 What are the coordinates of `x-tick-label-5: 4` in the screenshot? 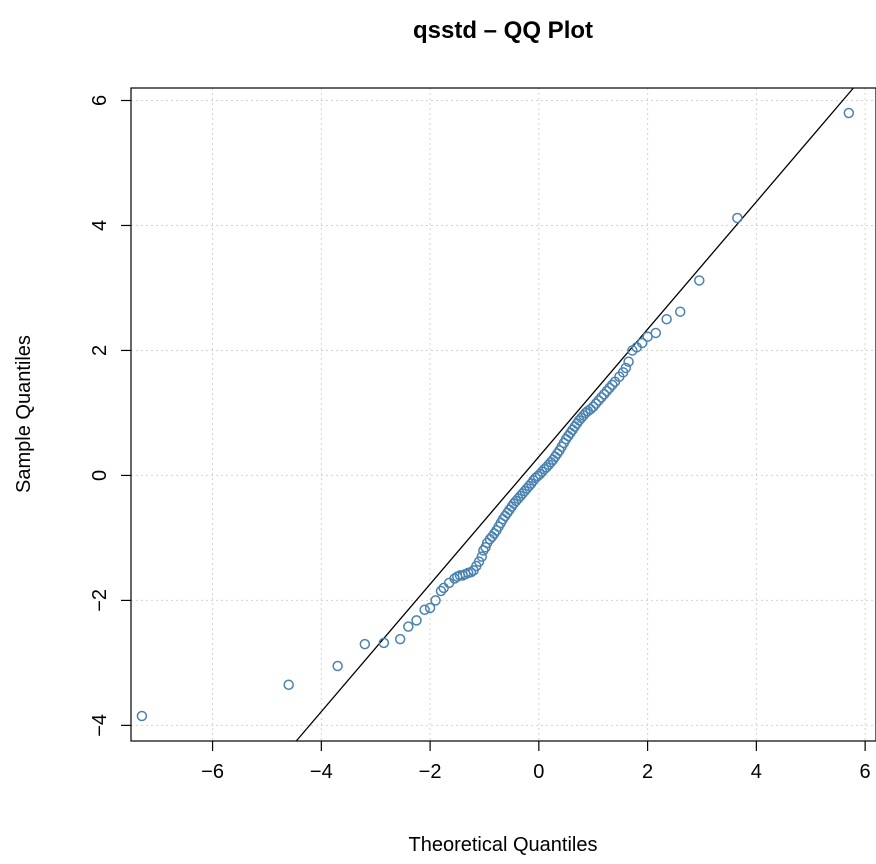 It's located at (756, 772).